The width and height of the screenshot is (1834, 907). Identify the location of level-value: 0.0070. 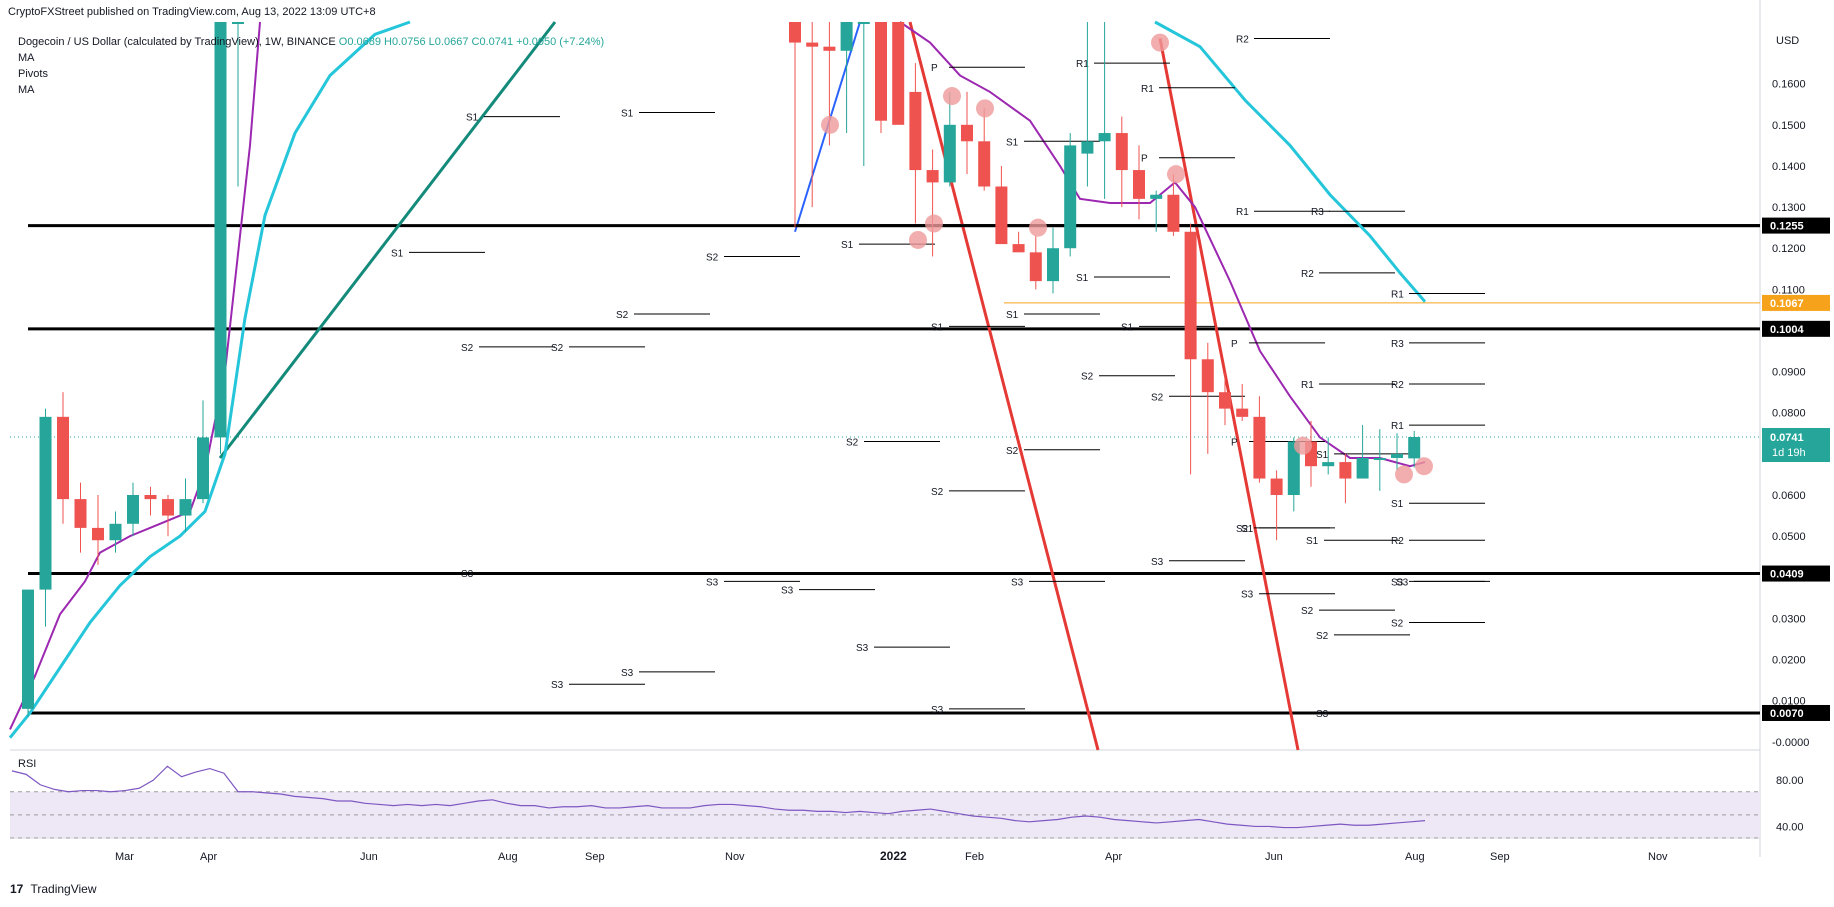
(1787, 714).